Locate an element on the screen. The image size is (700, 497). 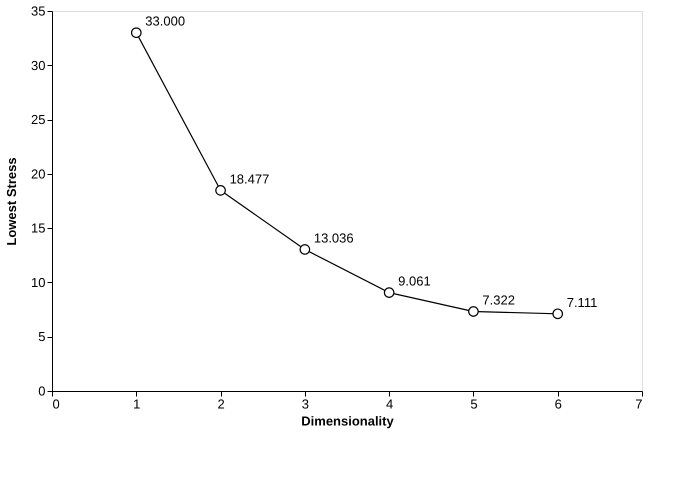
x-tick-label: 2 is located at coordinates (221, 404).